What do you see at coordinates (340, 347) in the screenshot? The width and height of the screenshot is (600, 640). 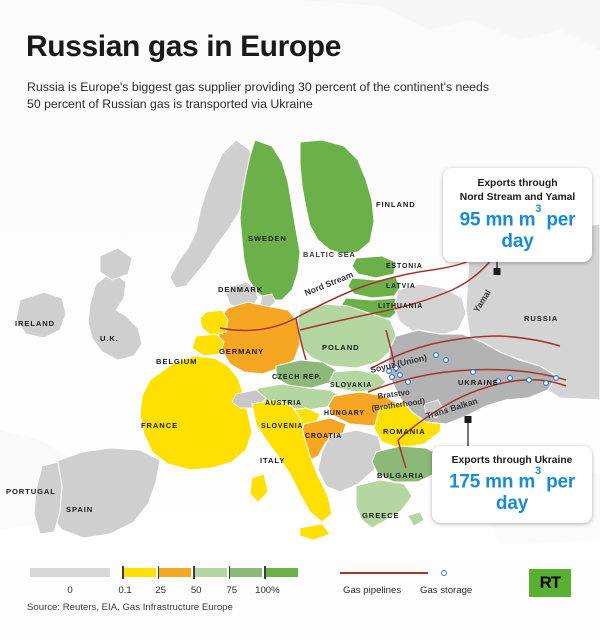 I see `label-poland: POLAND` at bounding box center [340, 347].